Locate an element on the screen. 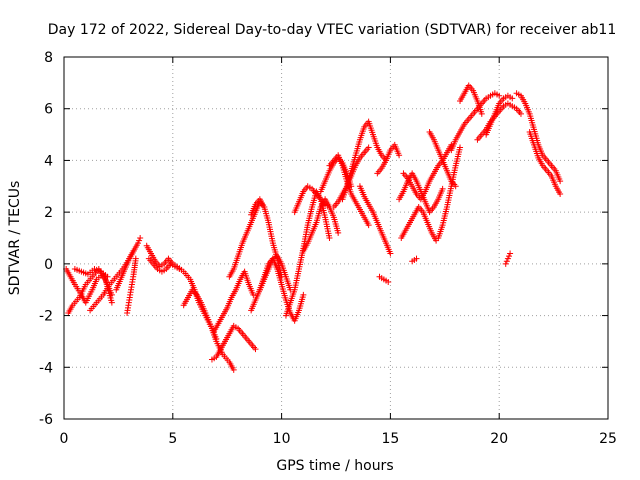 The width and height of the screenshot is (640, 480). x-tick-label: 10 is located at coordinates (282, 439).